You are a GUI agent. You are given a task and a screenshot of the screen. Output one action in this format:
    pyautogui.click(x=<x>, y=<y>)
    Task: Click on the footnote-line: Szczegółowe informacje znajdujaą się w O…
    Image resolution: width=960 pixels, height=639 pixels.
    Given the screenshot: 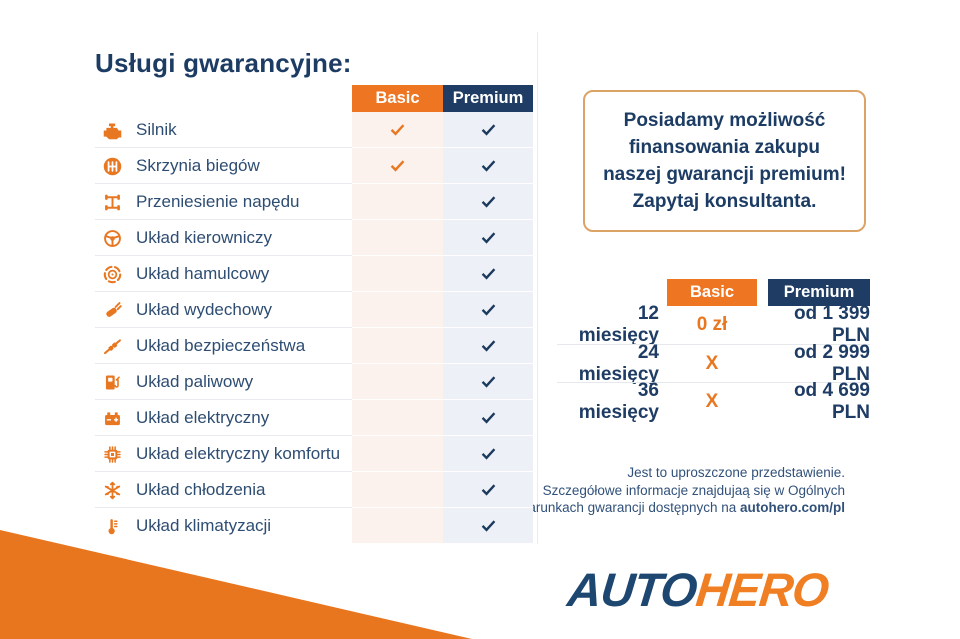 What is the action you would take?
    pyautogui.click(x=693, y=490)
    